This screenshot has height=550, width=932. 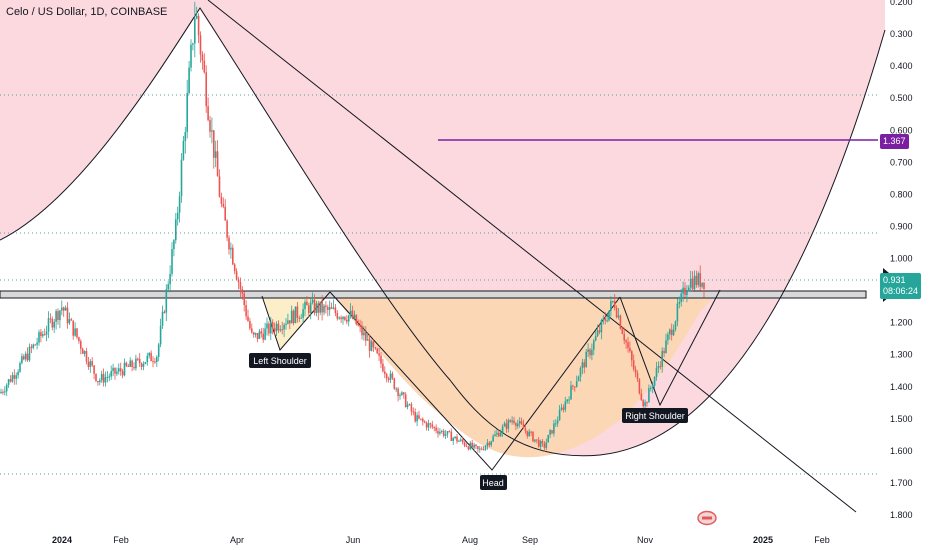 What do you see at coordinates (707, 518) in the screenshot?
I see `tradingview-logo-icon` at bounding box center [707, 518].